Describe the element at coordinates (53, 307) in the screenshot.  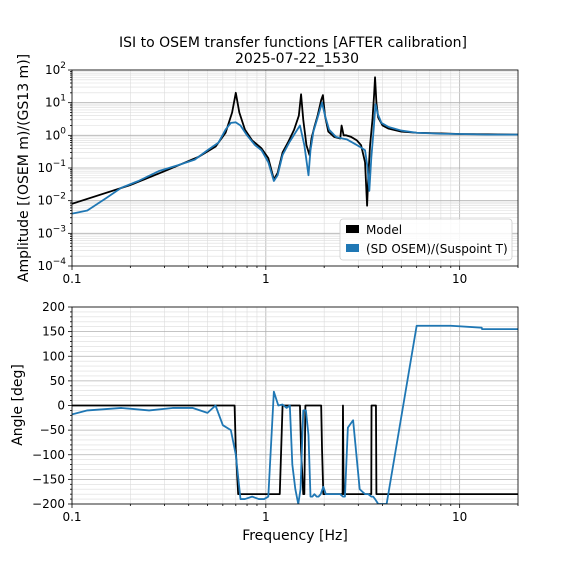
I see `angle-y-tick-label: 200` at that location.